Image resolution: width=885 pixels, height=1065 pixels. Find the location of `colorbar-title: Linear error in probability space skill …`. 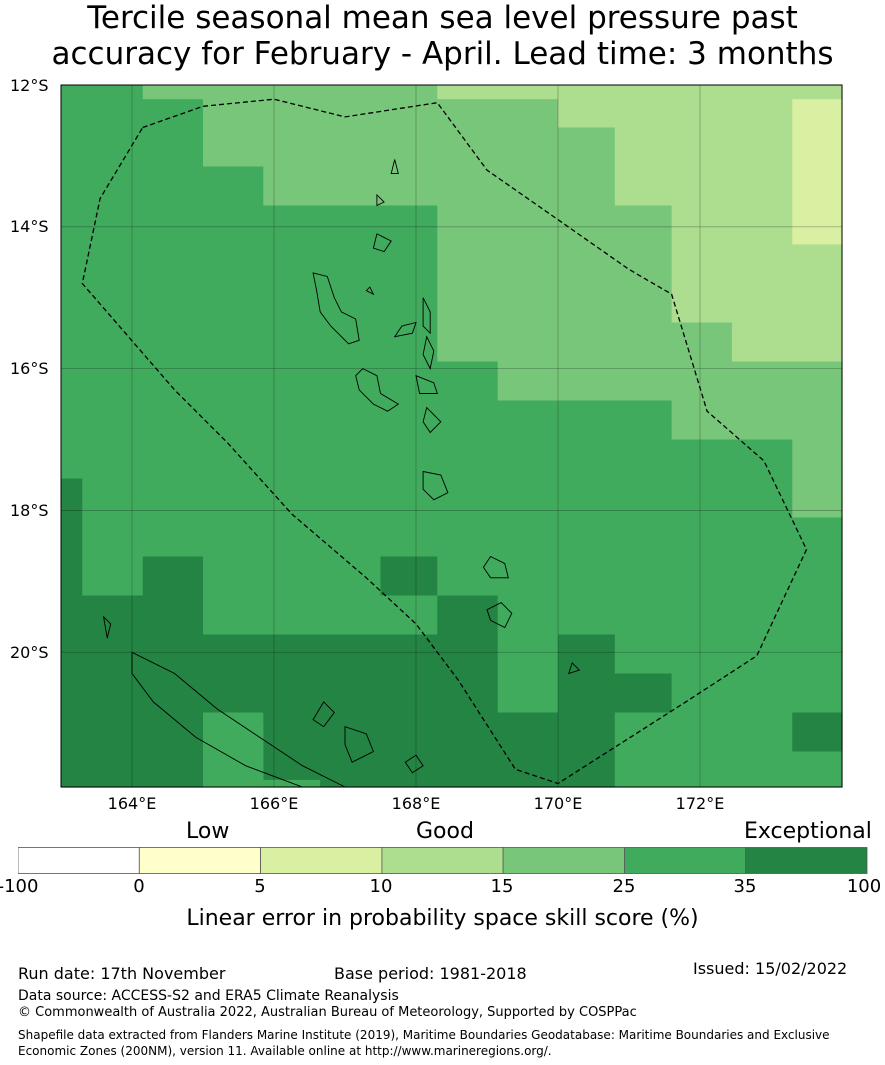

colorbar-title: Linear error in probability space skill … is located at coordinates (442, 918).